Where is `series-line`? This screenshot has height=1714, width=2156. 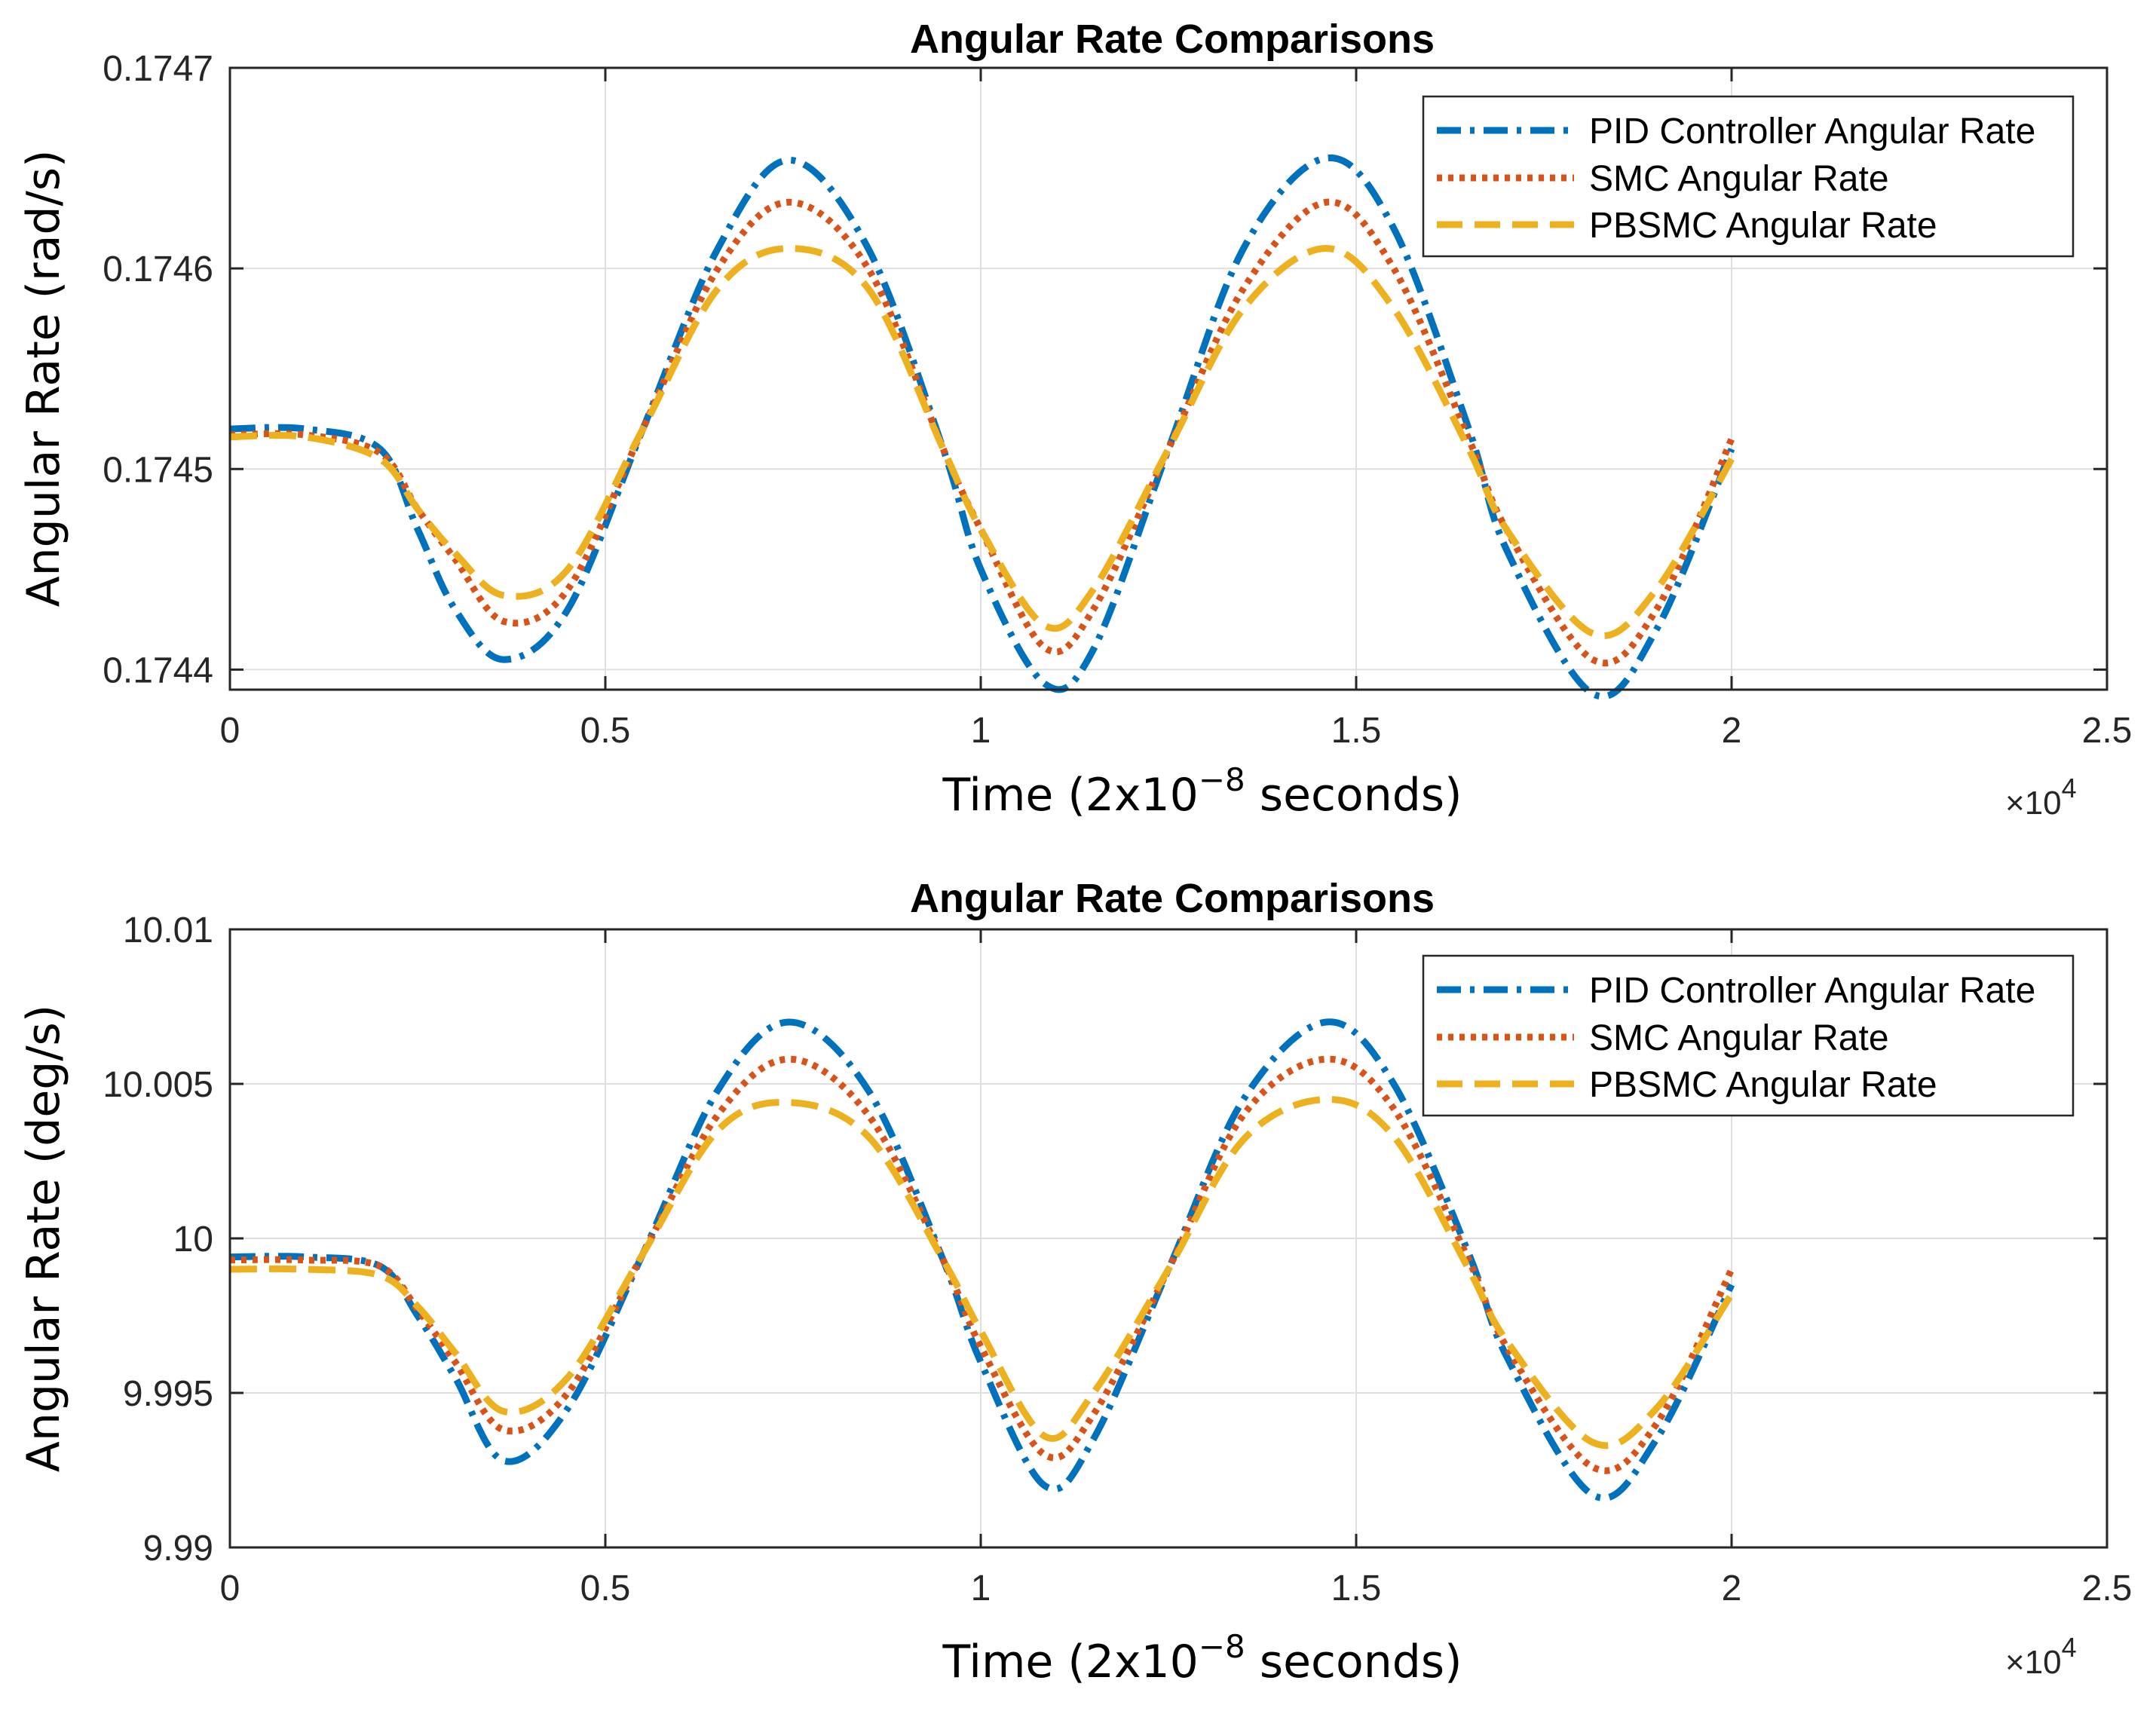 series-line is located at coordinates (982, 1272).